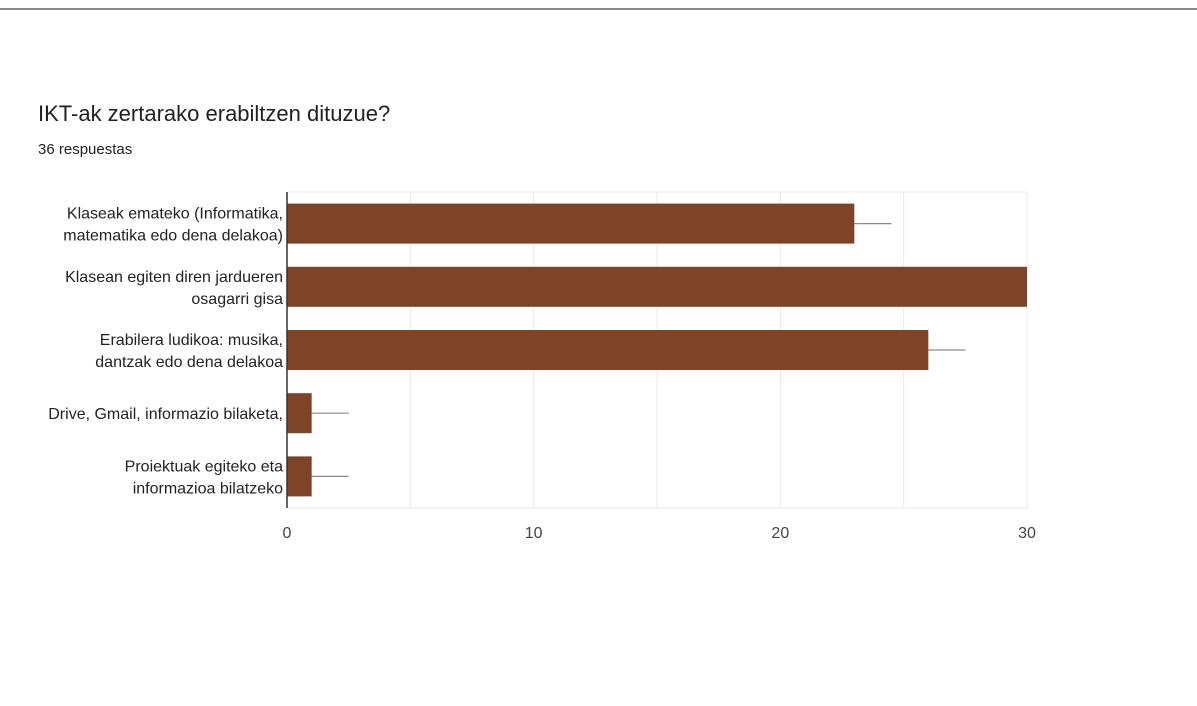 The width and height of the screenshot is (1197, 706). What do you see at coordinates (214, 113) in the screenshot?
I see `chart-title: IKT-ak zertarako erabiltzen dituzue?` at bounding box center [214, 113].